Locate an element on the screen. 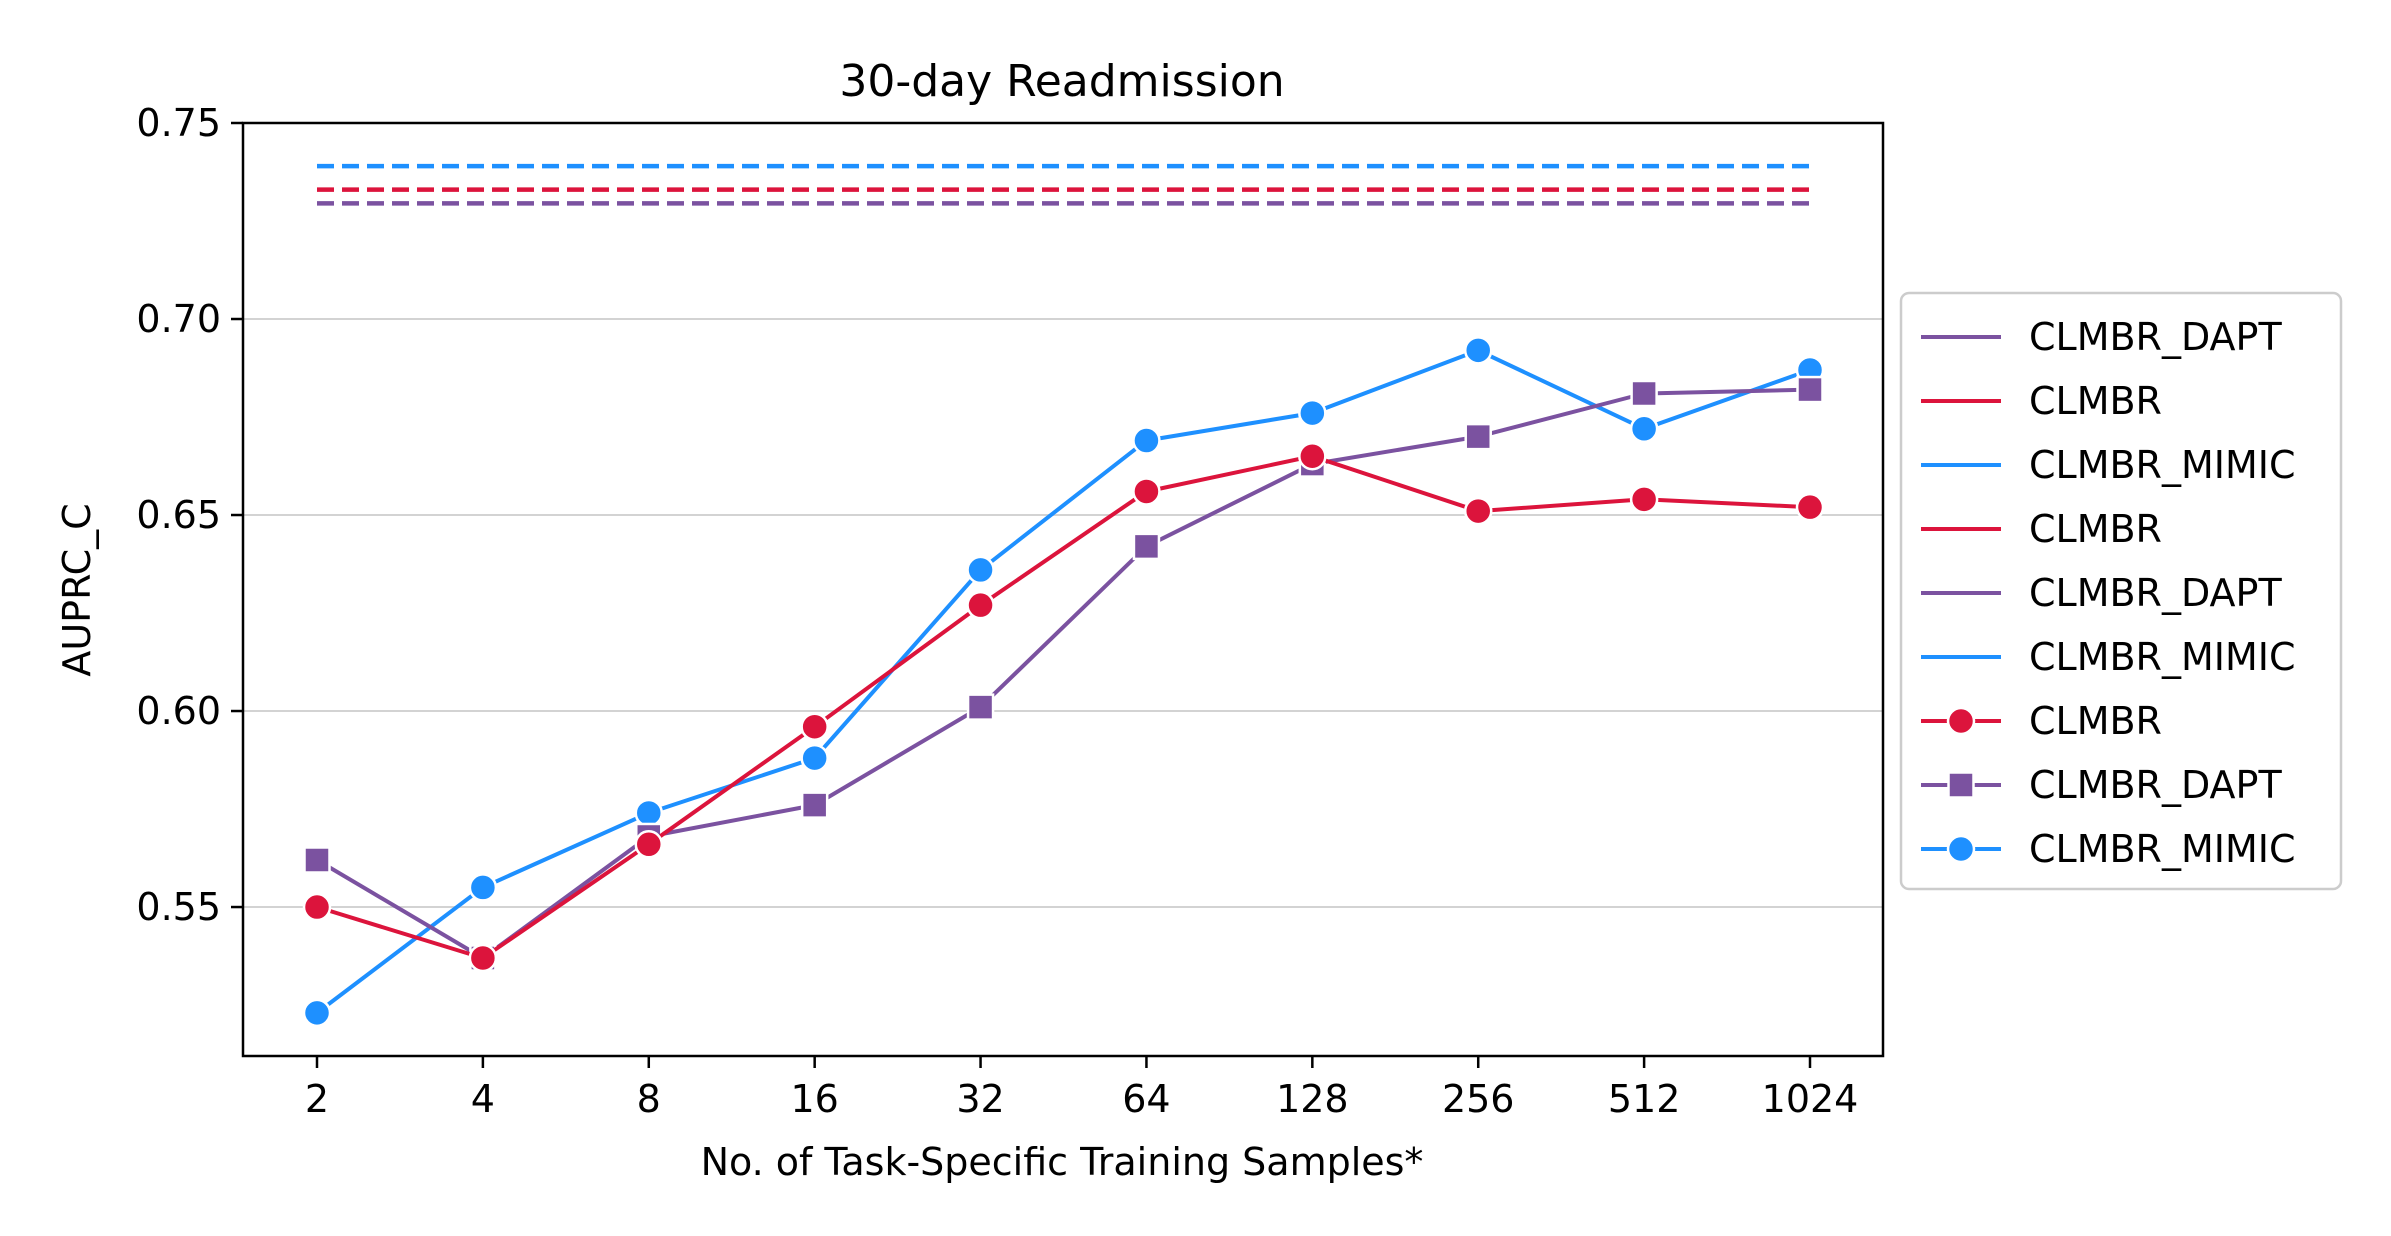 The height and width of the screenshot is (1236, 2391). y-tick-label: 0.70 is located at coordinates (178, 319).